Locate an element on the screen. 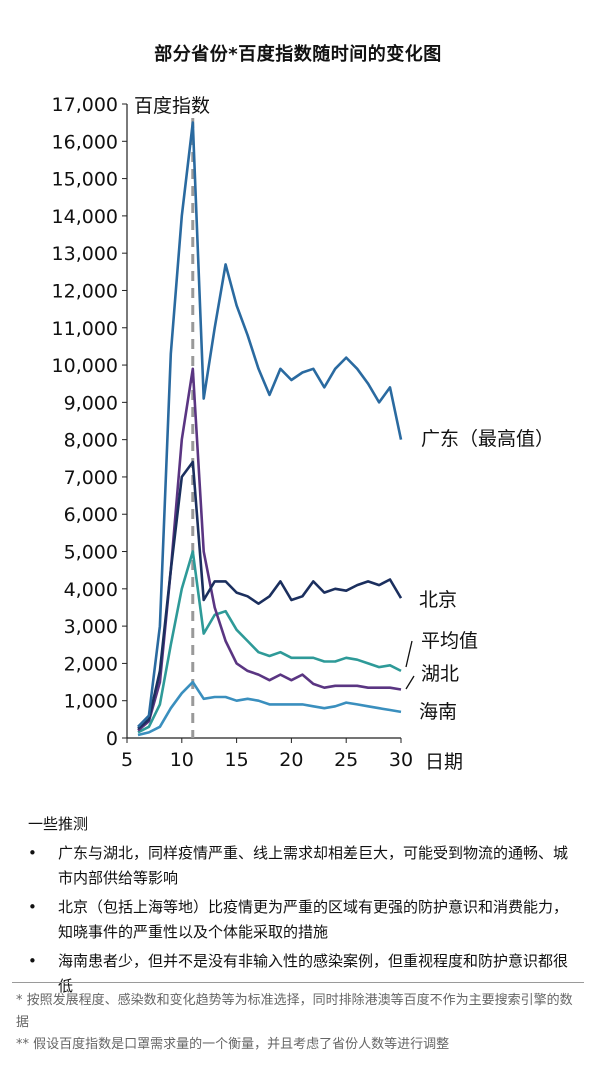 The height and width of the screenshot is (1079, 596). y-tick-label: 10,000 is located at coordinates (85, 366).